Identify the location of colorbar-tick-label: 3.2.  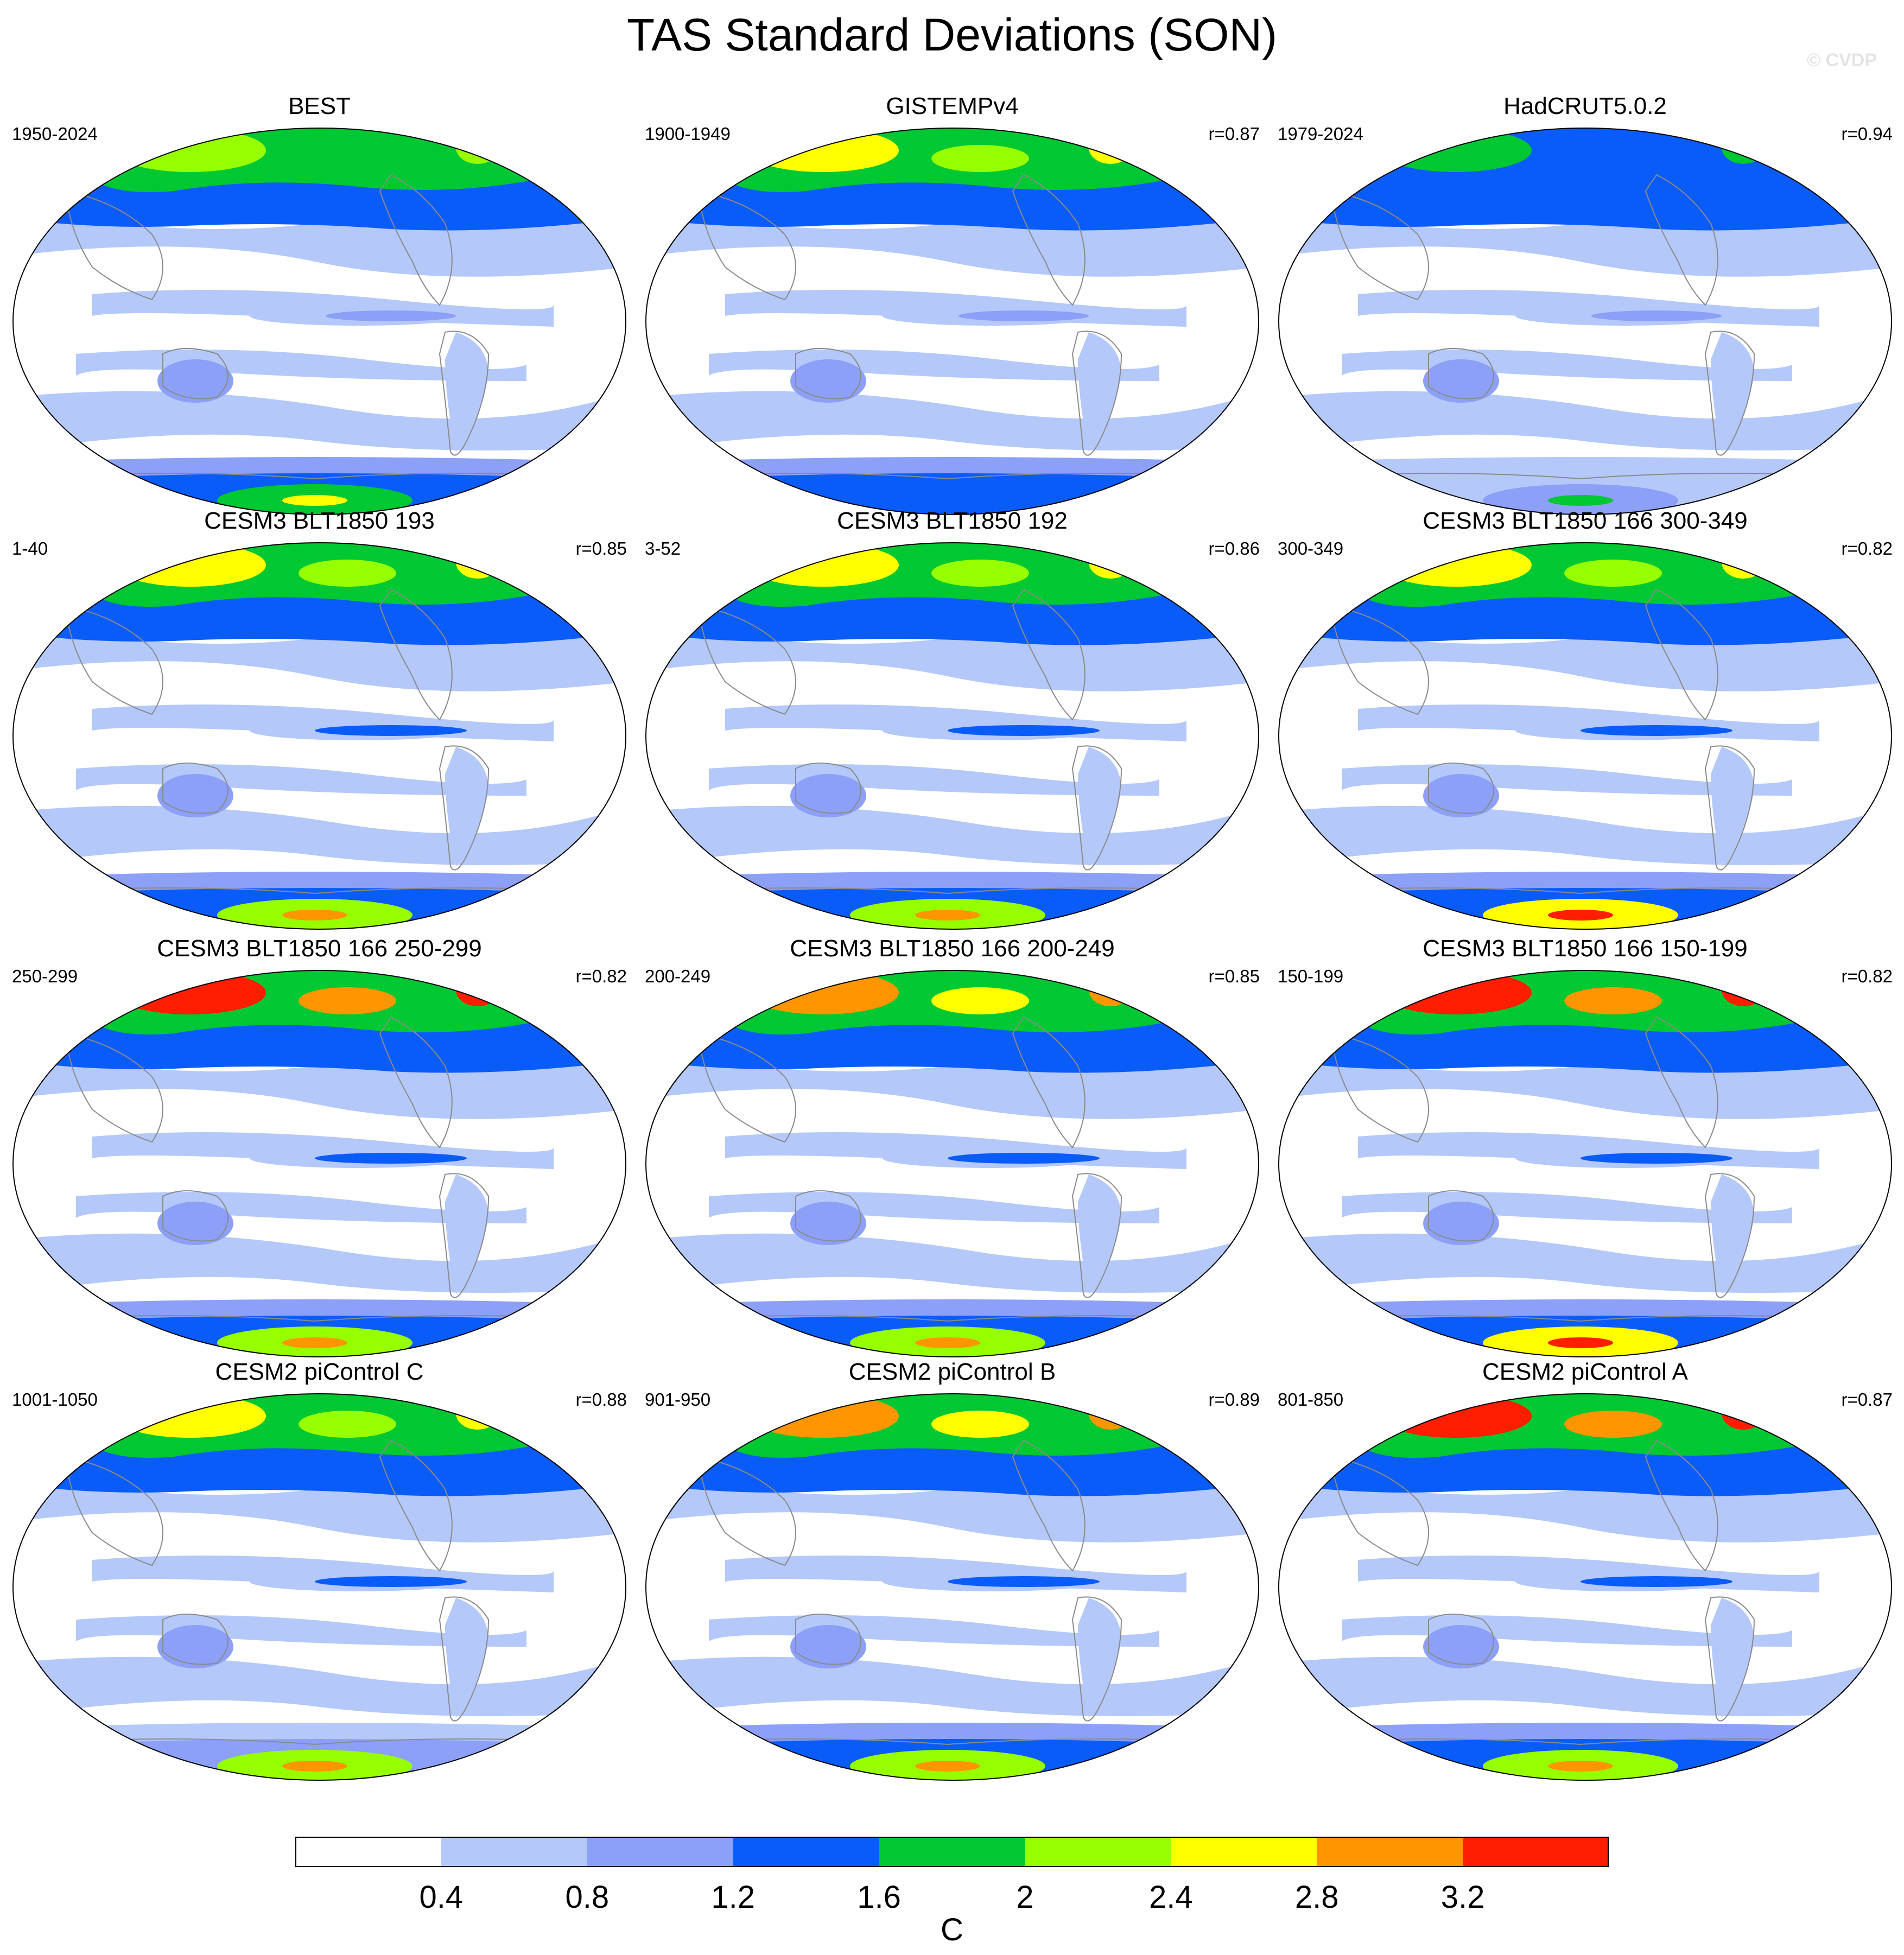
(1462, 1897).